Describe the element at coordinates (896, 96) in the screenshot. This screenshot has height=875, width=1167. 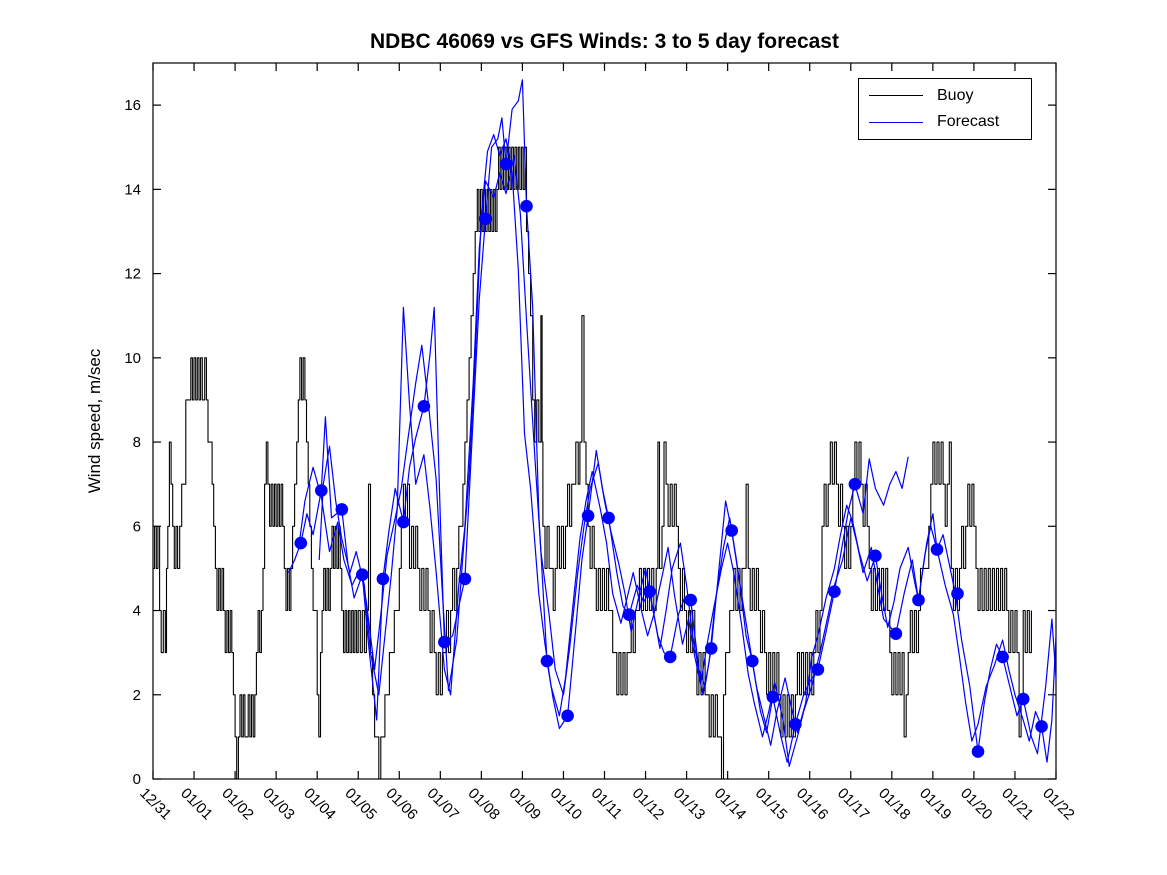
I see `buoy-line-sample` at that location.